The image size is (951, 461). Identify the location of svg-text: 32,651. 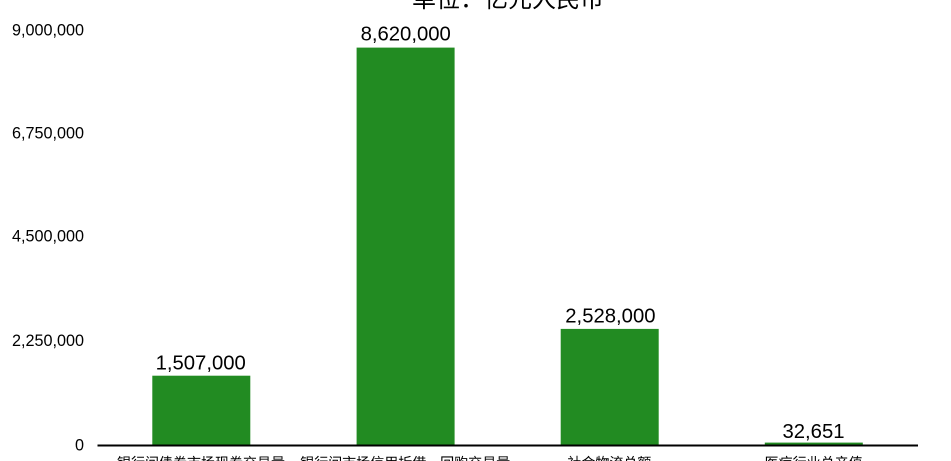
(813, 432).